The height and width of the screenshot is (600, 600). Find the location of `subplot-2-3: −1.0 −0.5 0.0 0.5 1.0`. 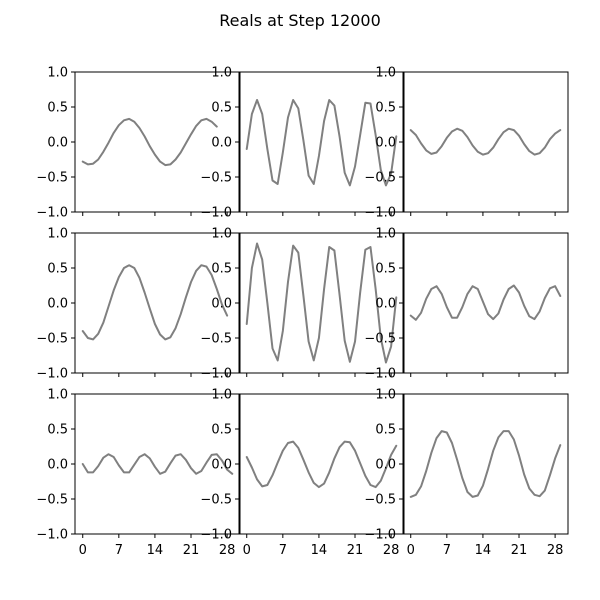

subplot-2-3: −1.0 −0.5 0.0 0.5 1.0 is located at coordinates (466, 304).